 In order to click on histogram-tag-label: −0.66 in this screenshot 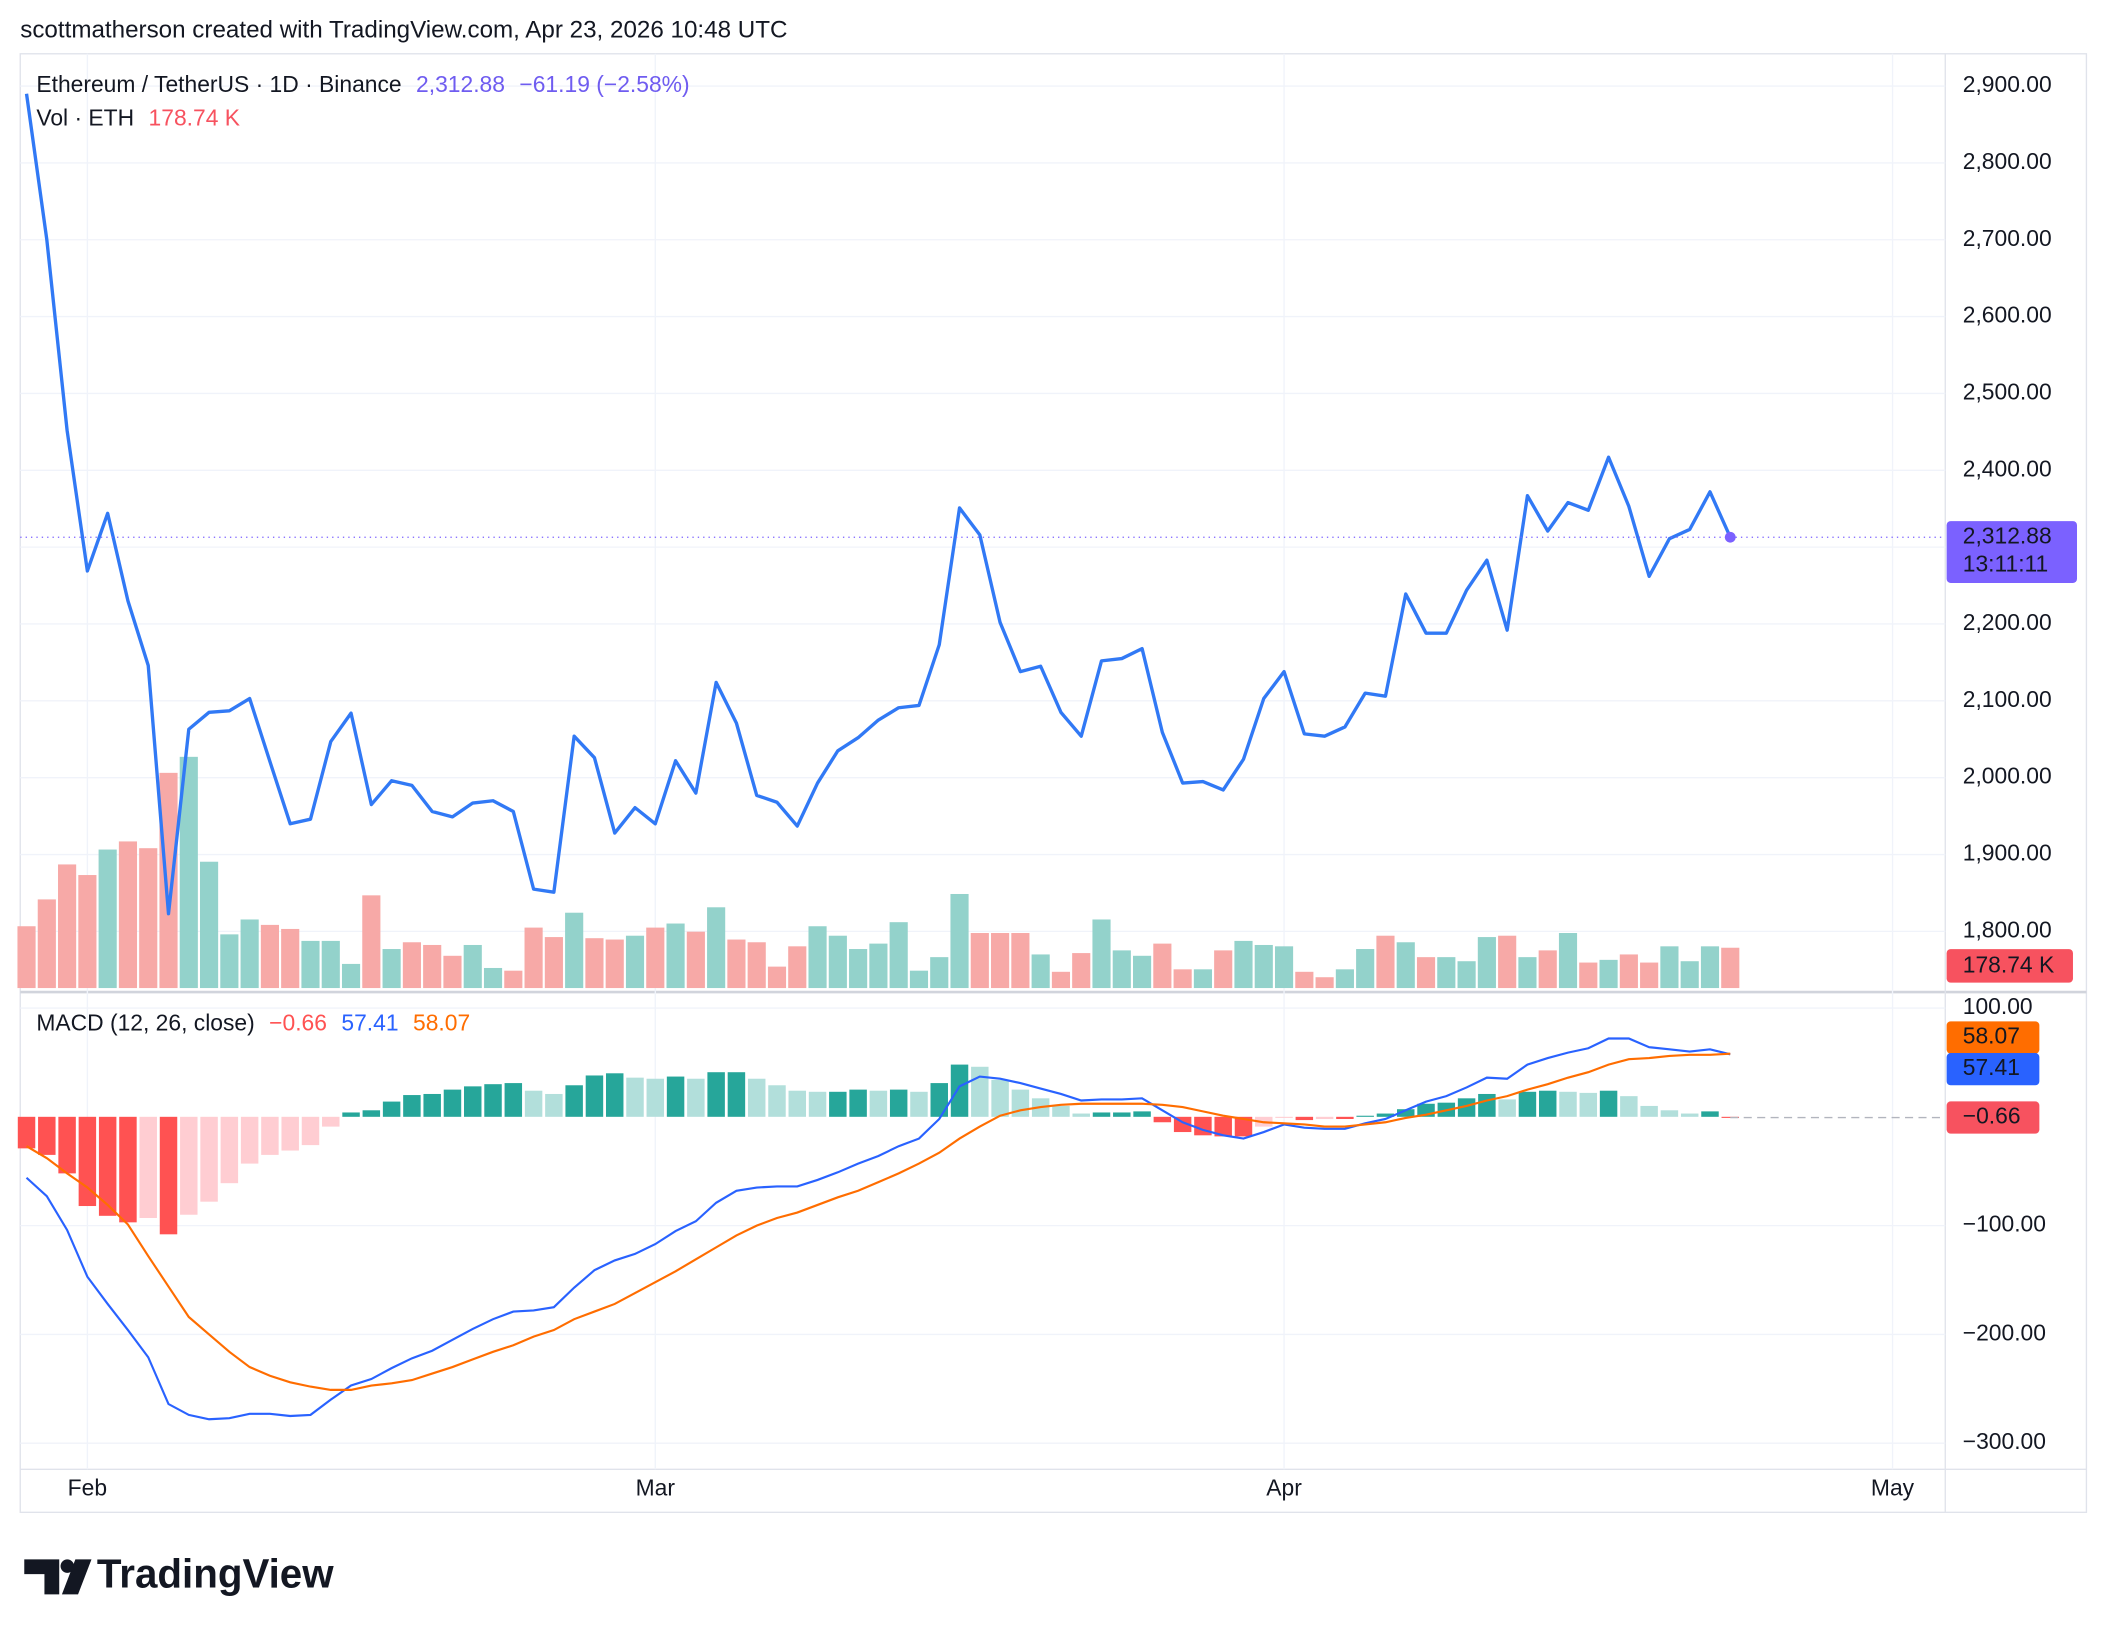, I will do `click(1992, 1116)`.